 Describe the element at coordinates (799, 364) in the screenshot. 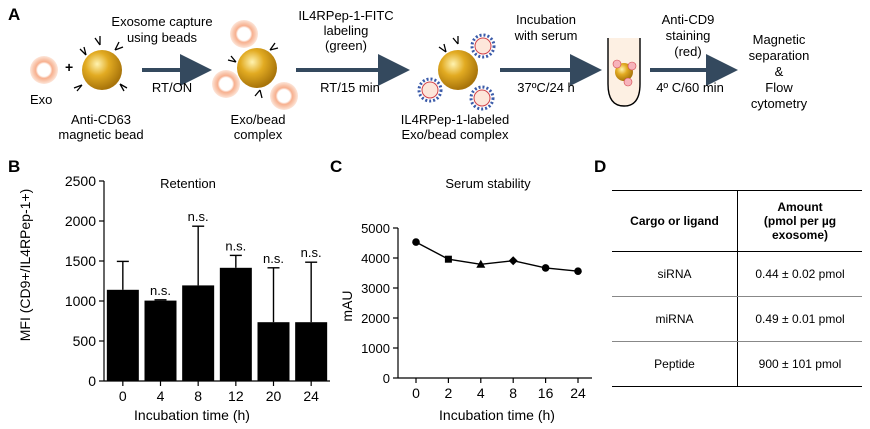

I see `amount-cell: 900 ± 101 pmol` at that location.